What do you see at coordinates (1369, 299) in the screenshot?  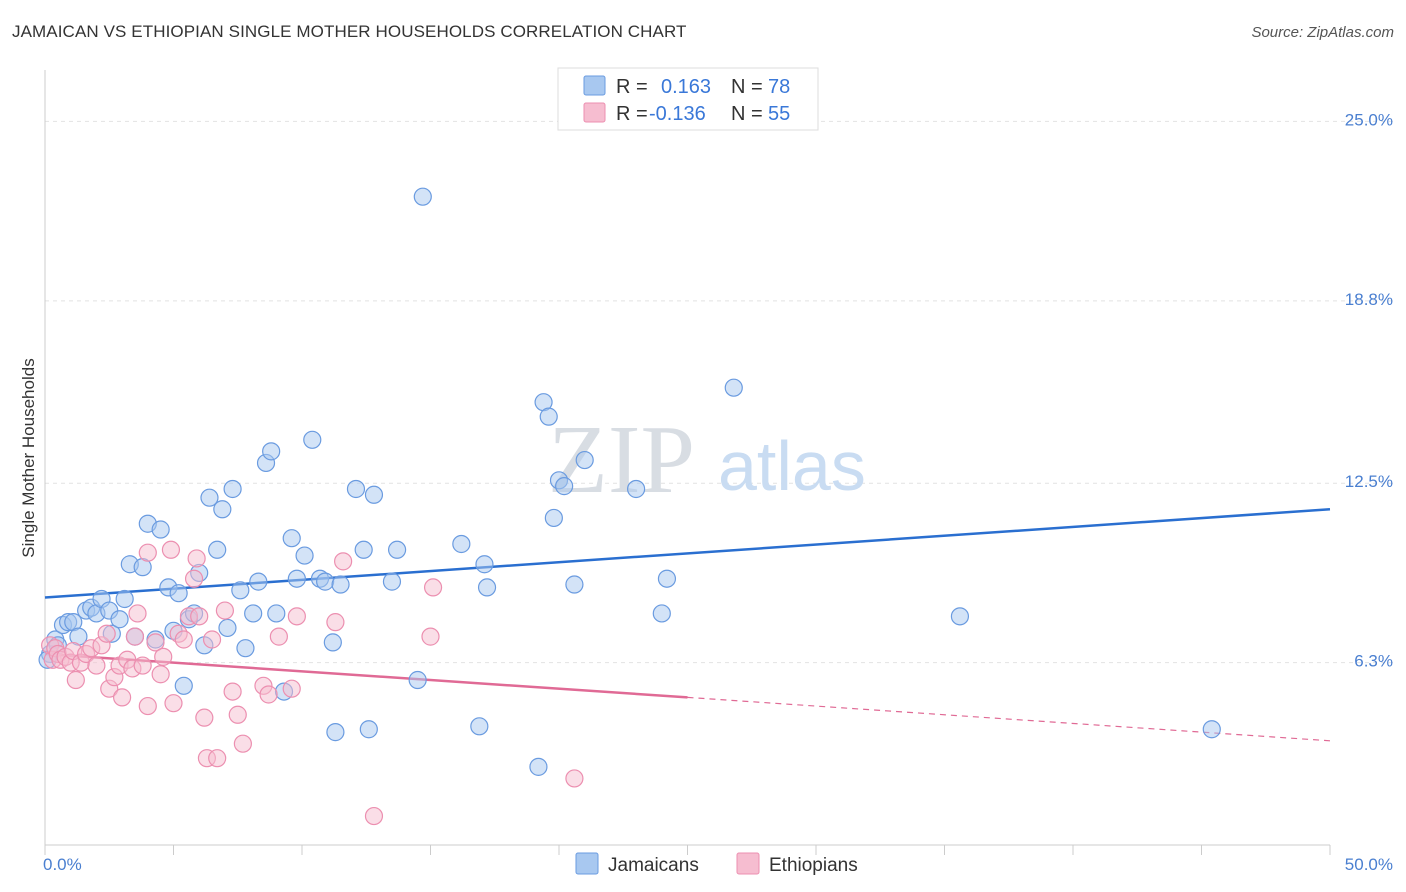 I see `y-tick-label: 18.8%` at bounding box center [1369, 299].